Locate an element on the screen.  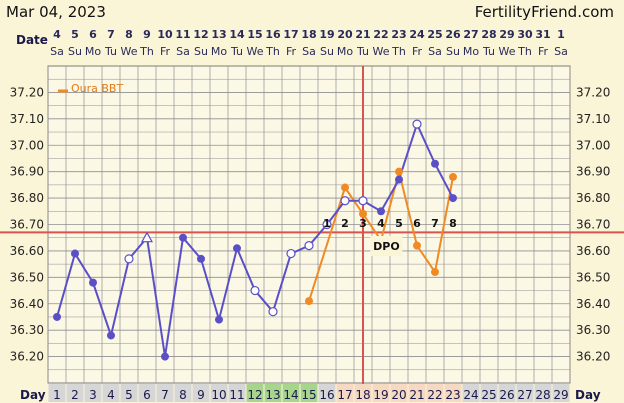
day-number: 6 is located at coordinates (147, 395).